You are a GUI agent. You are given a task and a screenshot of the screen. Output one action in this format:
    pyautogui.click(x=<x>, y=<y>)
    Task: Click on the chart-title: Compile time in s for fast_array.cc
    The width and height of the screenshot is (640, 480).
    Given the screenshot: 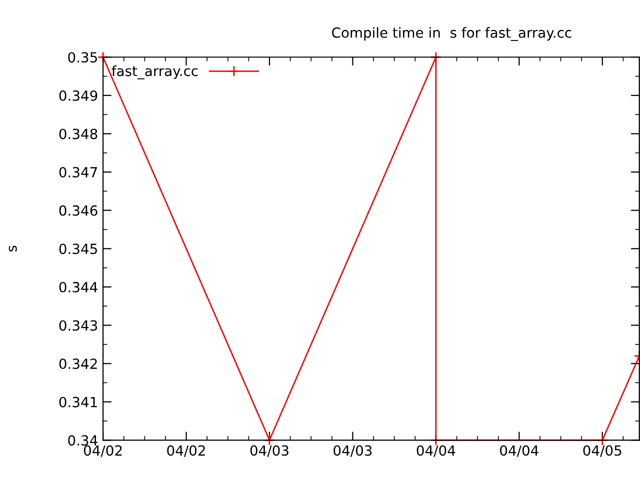 What is the action you would take?
    pyautogui.click(x=452, y=34)
    